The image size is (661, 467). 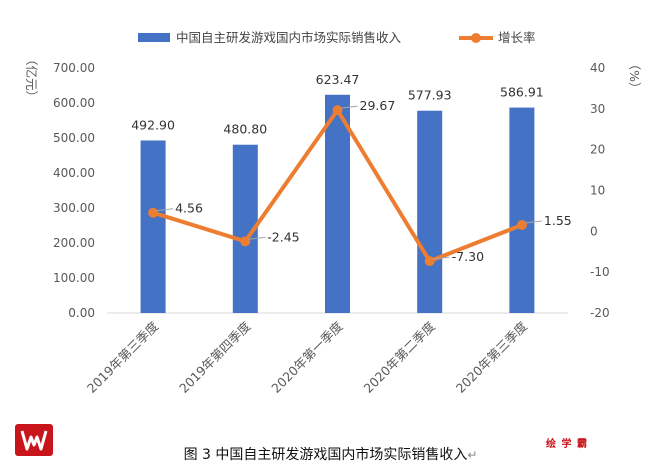 What do you see at coordinates (634, 76) in the screenshot?
I see `y2-axis-title: （%）` at bounding box center [634, 76].